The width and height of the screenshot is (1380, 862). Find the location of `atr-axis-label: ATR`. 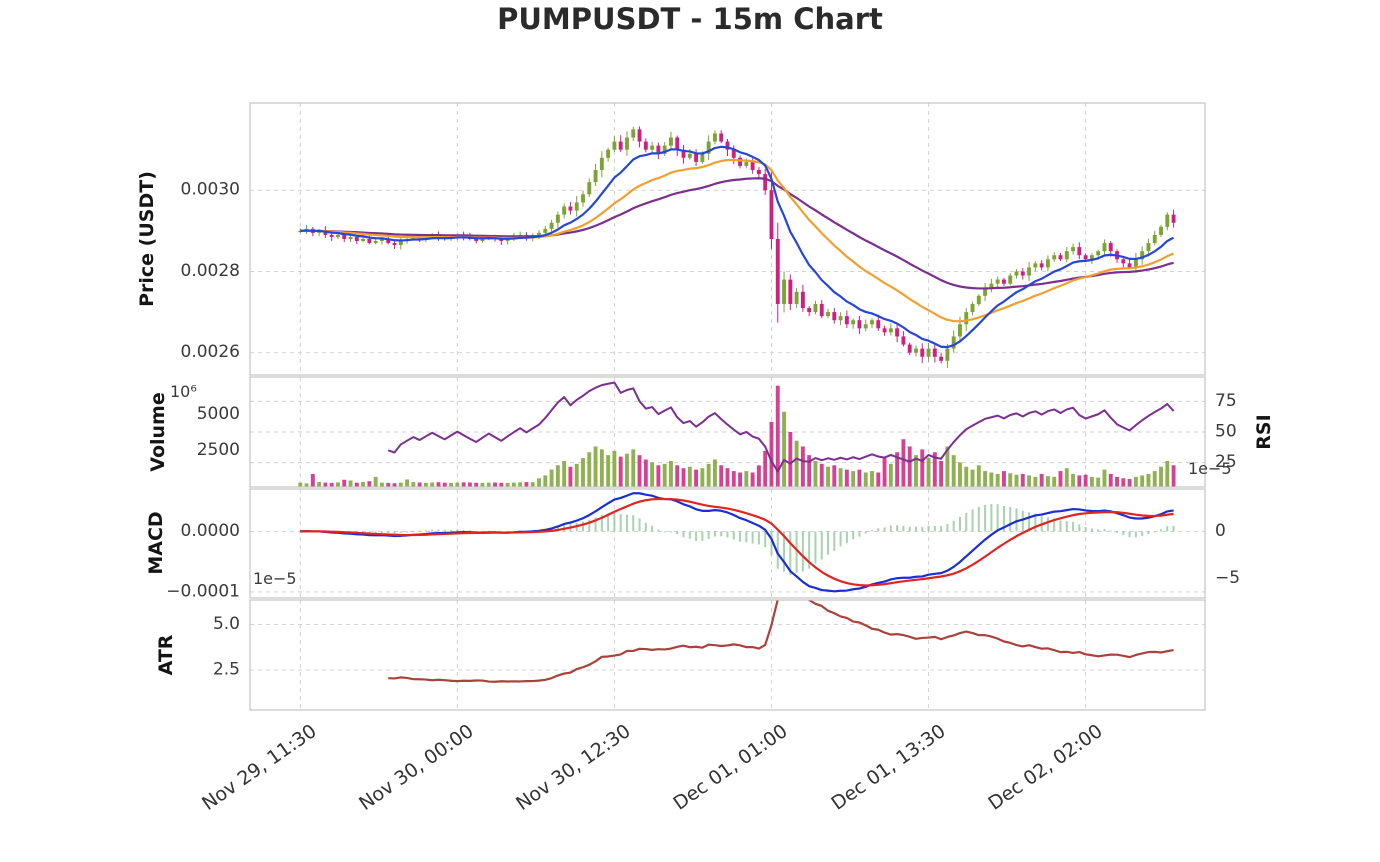

atr-axis-label: ATR is located at coordinates (166, 655).